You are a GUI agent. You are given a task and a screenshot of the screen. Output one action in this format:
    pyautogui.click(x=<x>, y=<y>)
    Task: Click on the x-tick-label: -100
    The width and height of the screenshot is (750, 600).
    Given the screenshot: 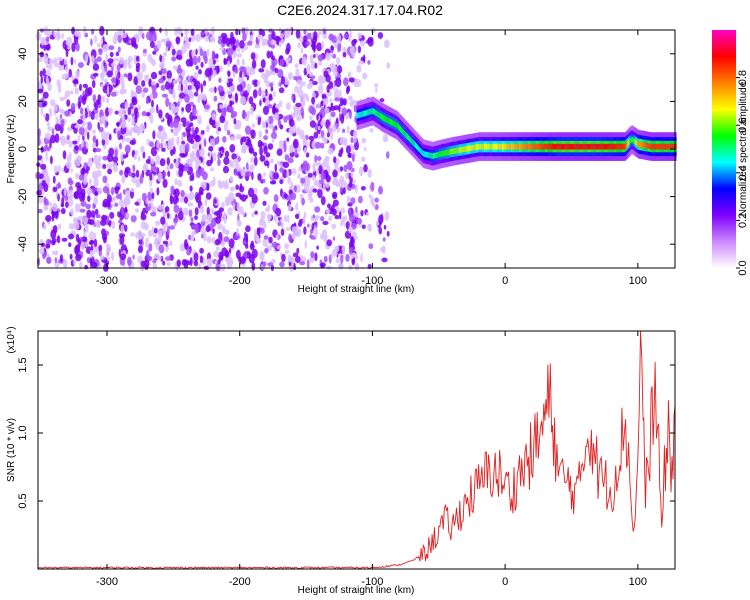 What is the action you would take?
    pyautogui.click(x=372, y=582)
    